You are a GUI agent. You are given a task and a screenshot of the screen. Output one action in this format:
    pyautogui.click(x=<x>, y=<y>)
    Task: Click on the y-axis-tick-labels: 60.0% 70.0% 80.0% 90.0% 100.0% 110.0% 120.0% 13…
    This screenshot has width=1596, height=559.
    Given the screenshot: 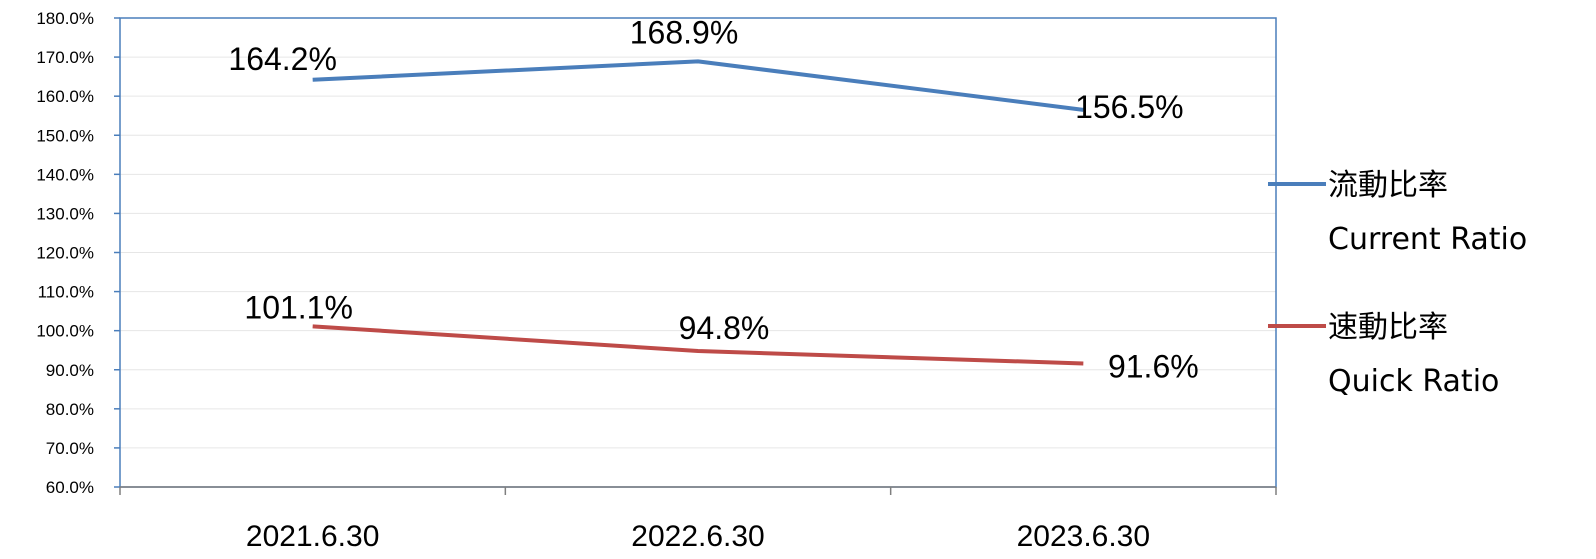 What is the action you would take?
    pyautogui.click(x=65, y=253)
    